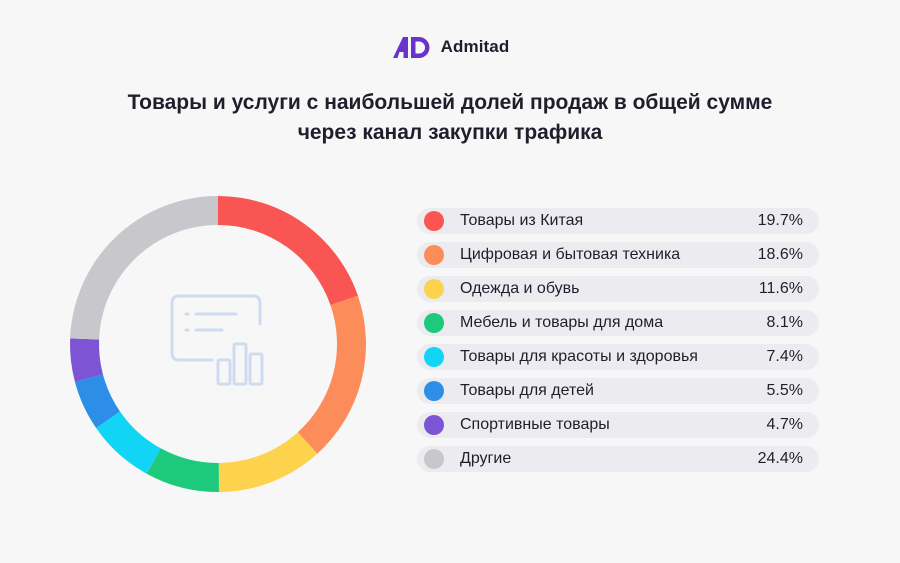  Describe the element at coordinates (618, 221) in the screenshot. I see `legend-item: Товары из Китая 19.7%` at that location.